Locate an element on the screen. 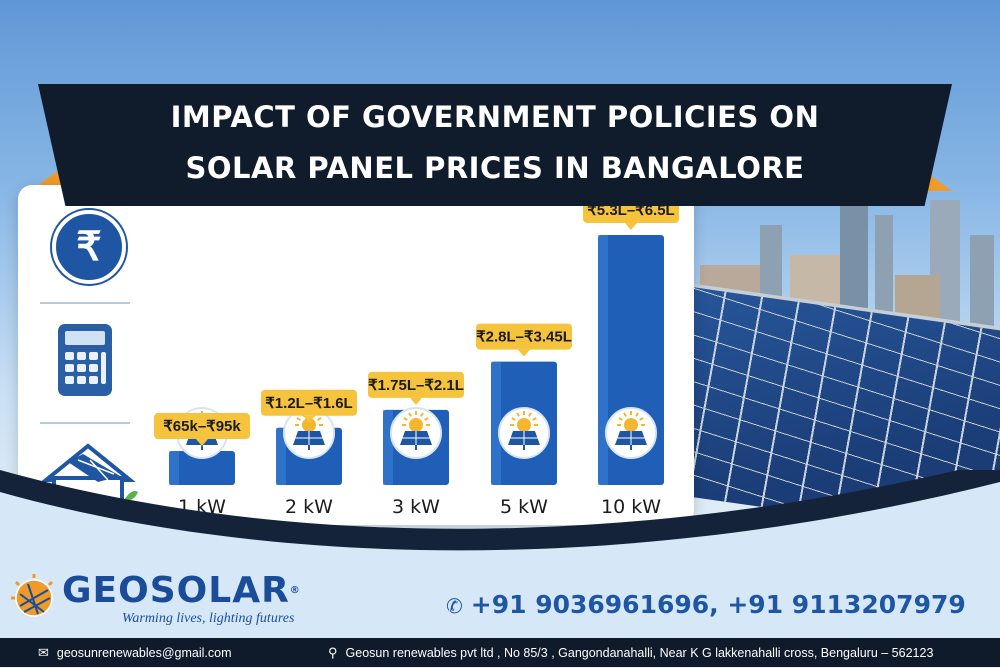  category-label: 5 kW is located at coordinates (524, 507).